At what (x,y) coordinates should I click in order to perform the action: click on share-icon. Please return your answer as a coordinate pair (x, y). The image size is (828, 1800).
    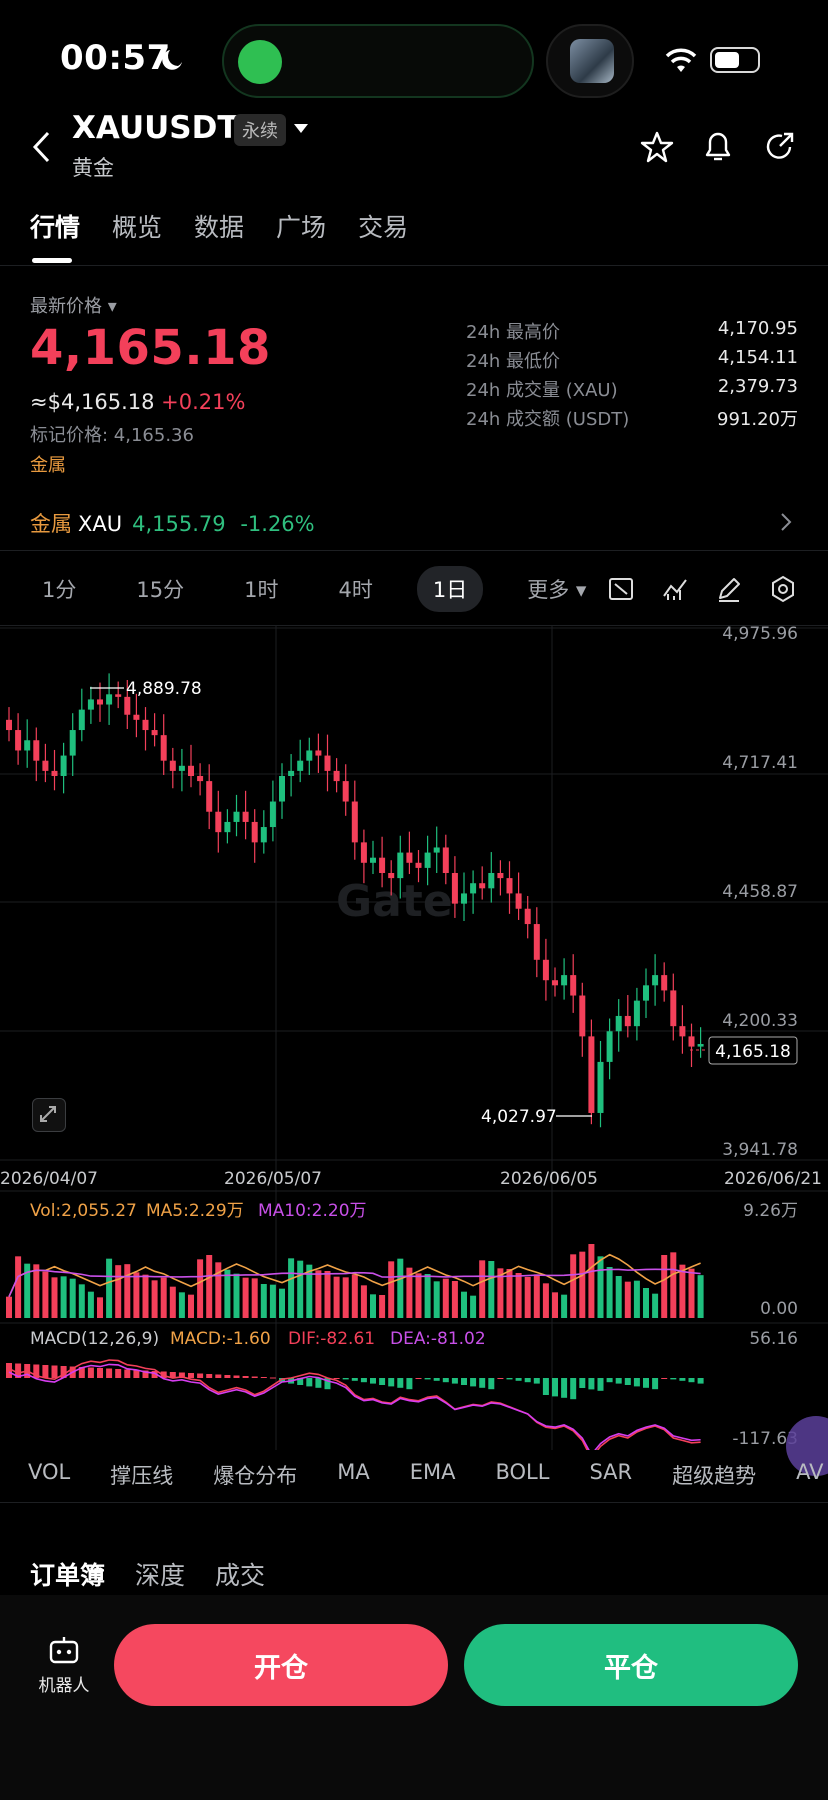
    Looking at the image, I should click on (779, 147).